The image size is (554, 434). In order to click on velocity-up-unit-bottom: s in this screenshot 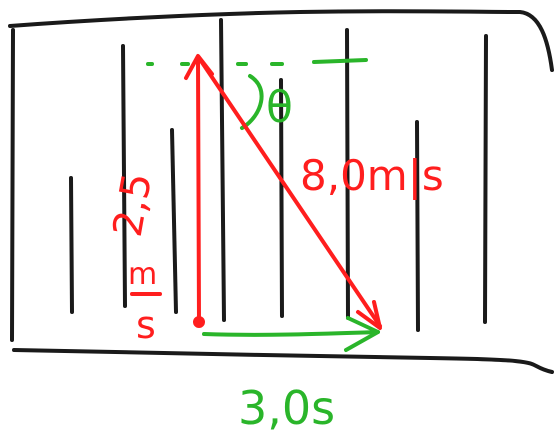, I will do `click(146, 325)`.